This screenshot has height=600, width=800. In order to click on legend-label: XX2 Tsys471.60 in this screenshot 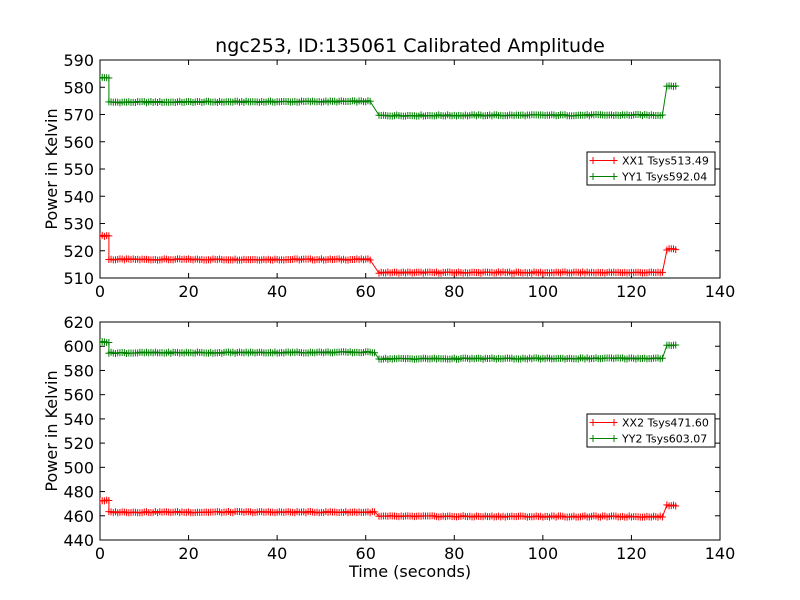, I will do `click(665, 423)`.